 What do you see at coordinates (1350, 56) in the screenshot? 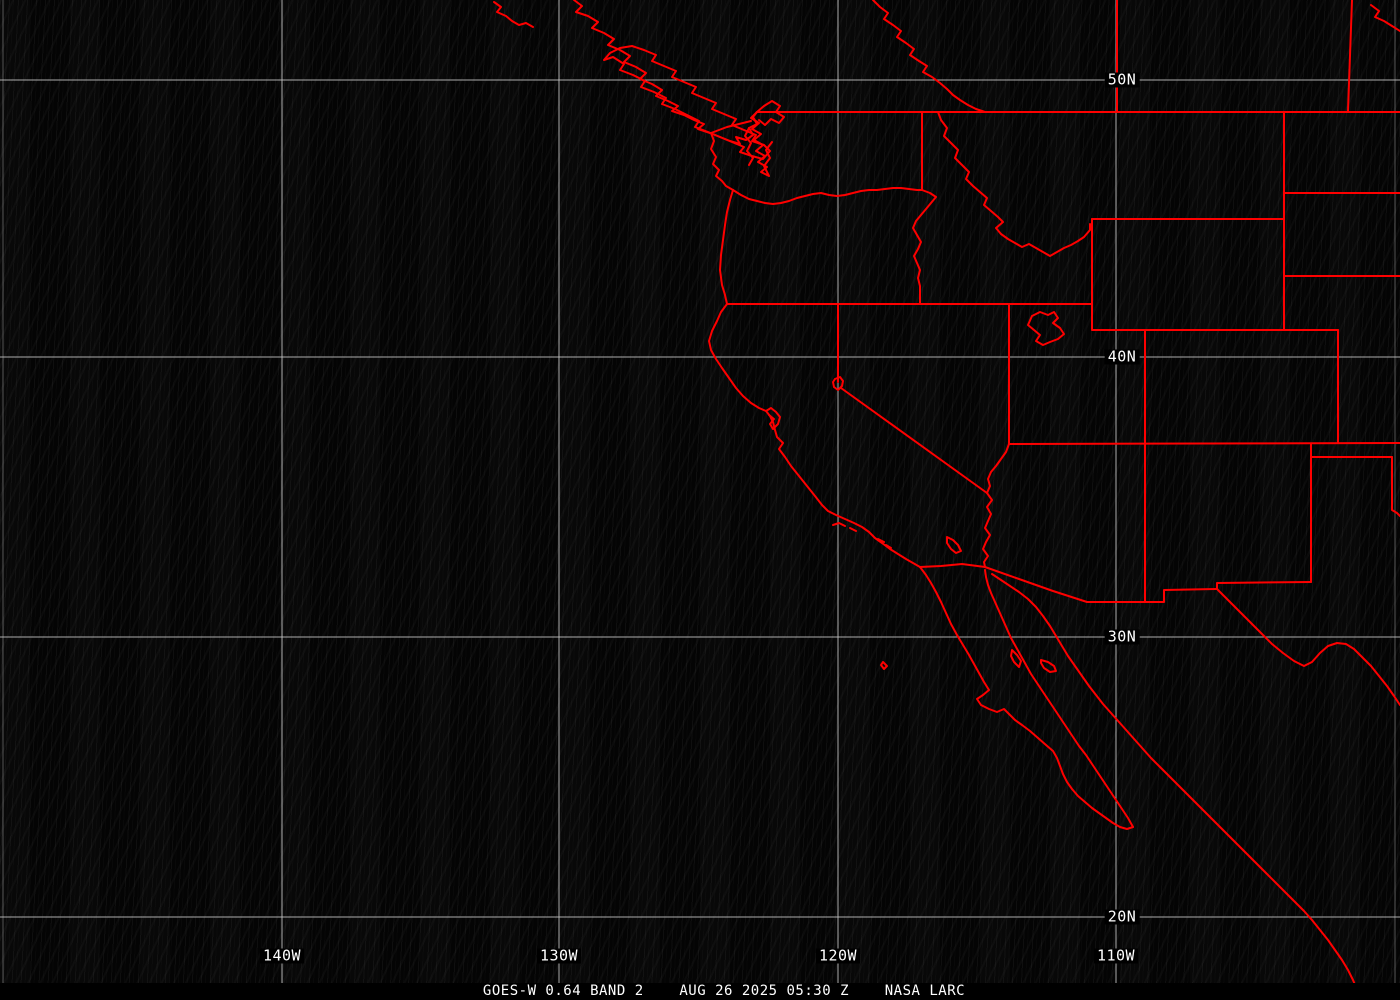
I see `saskatchewan-manitoba-border` at bounding box center [1350, 56].